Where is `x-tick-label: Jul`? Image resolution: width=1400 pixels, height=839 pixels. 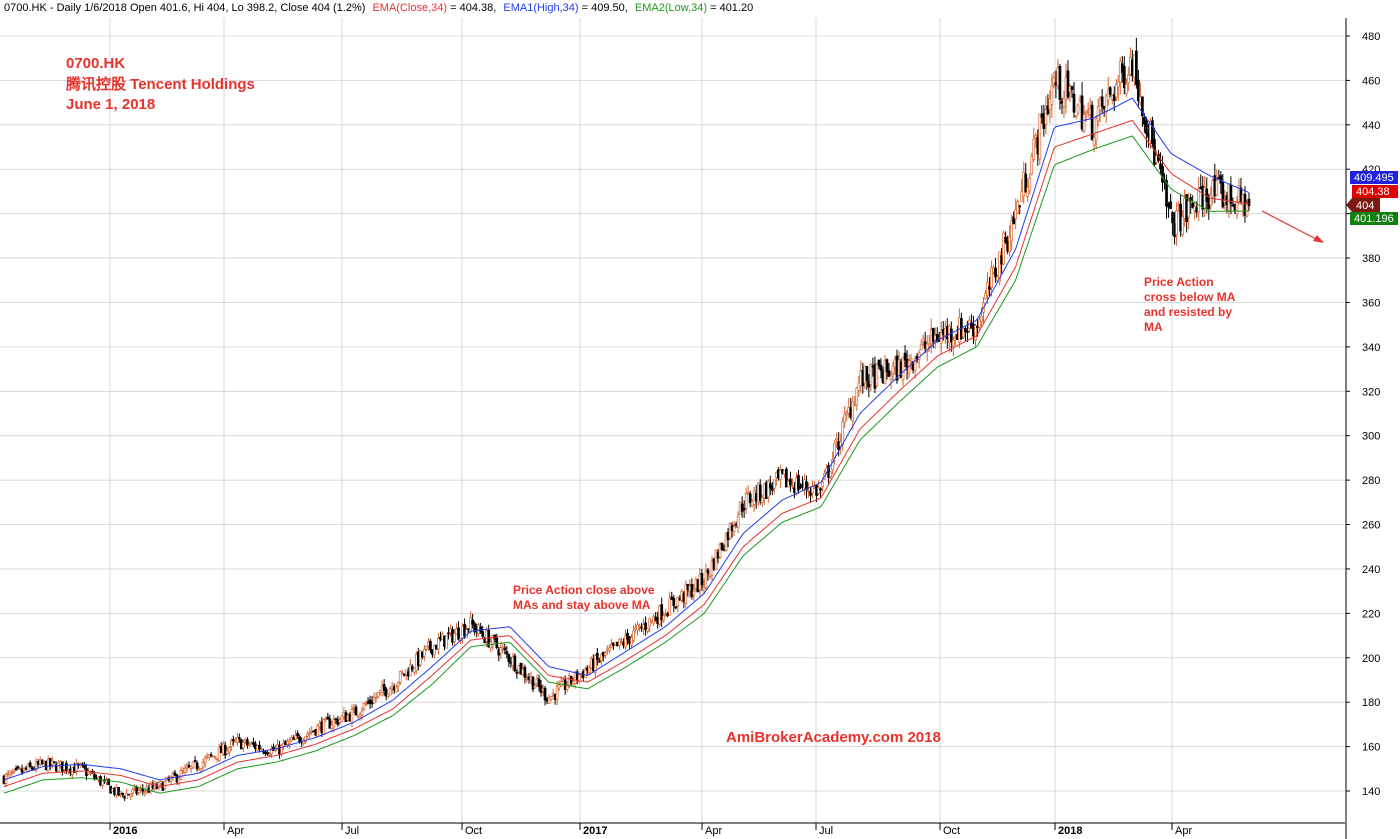 x-tick-label: Jul is located at coordinates (826, 831).